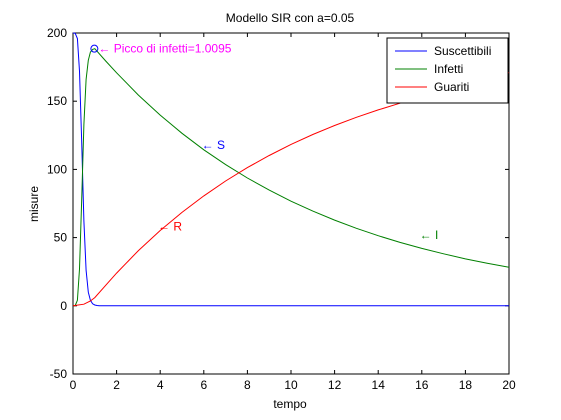 The width and height of the screenshot is (561, 420). I want to click on x-tick-label: 0, so click(73, 385).